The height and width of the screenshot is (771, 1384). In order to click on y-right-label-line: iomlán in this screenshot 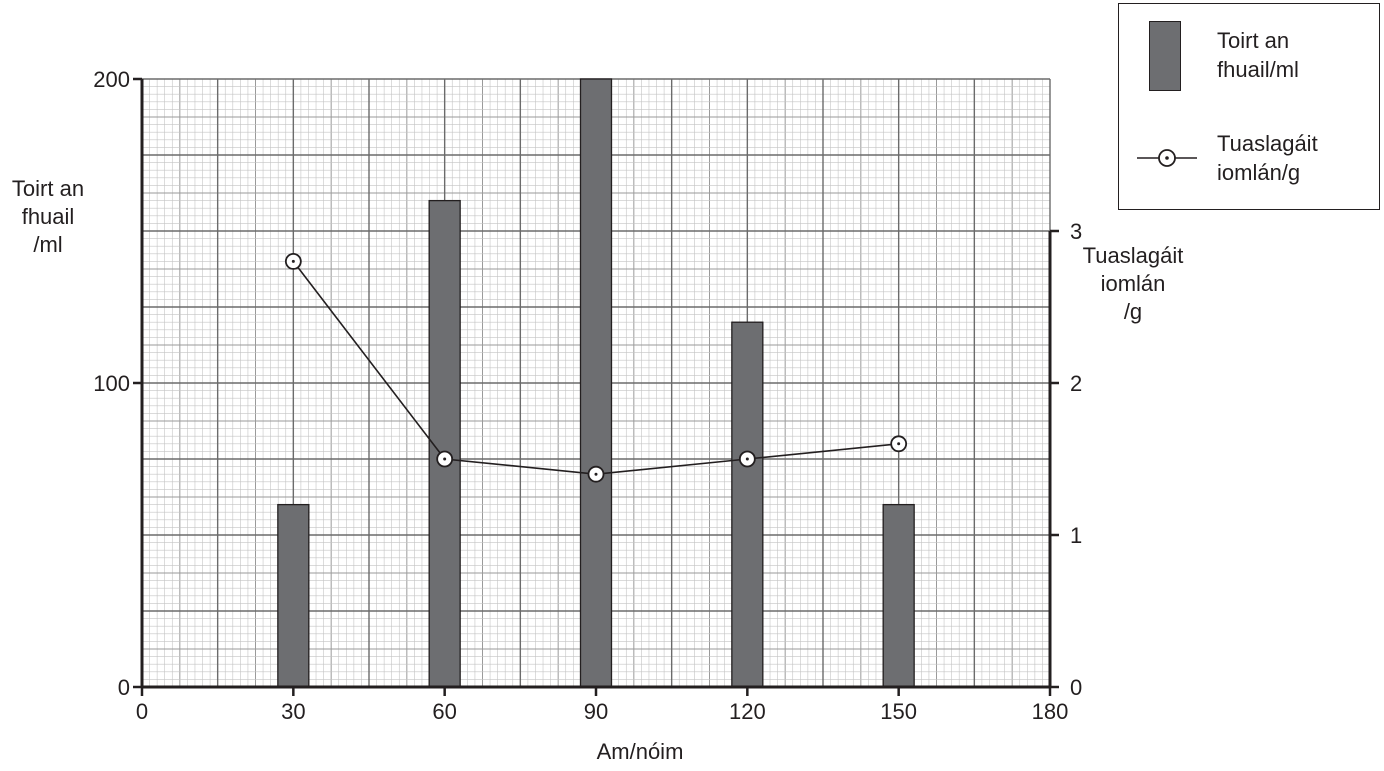, I will do `click(1133, 283)`.